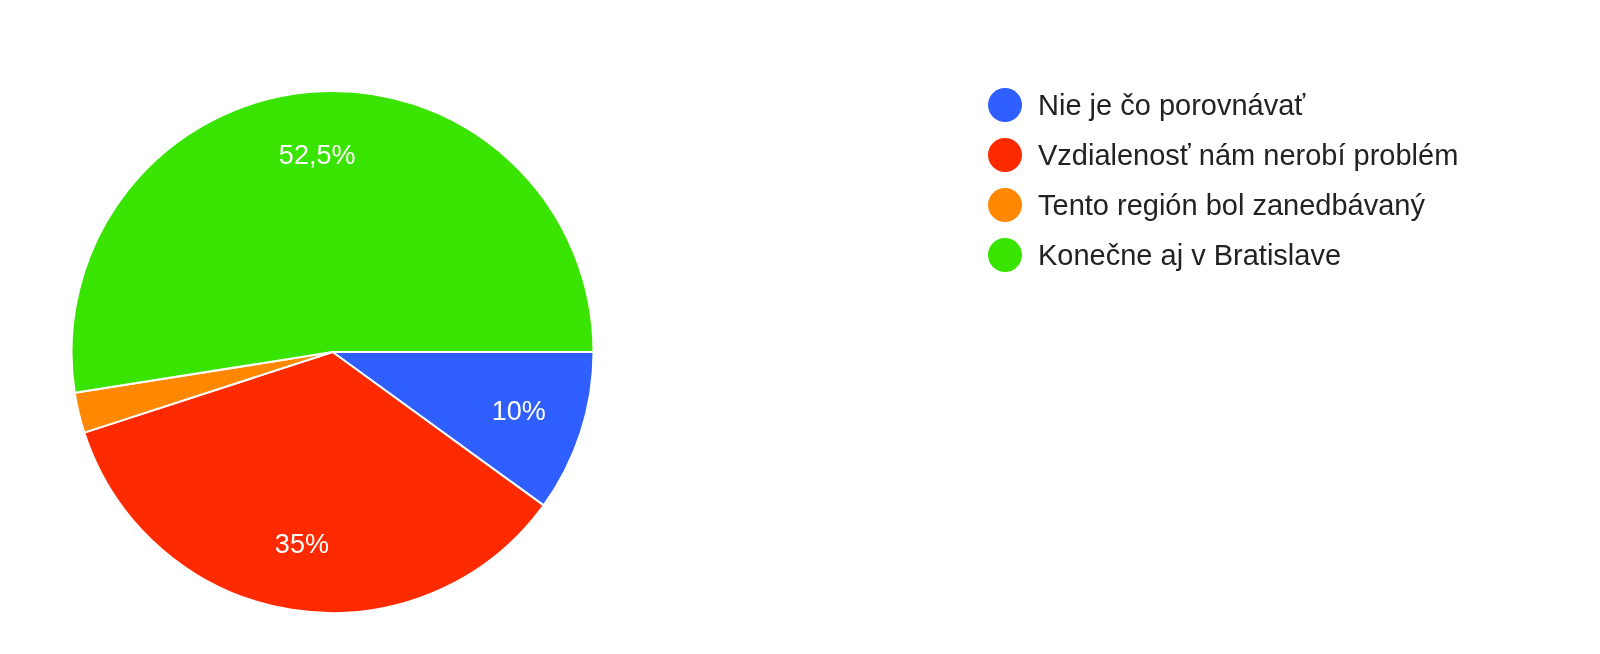 The height and width of the screenshot is (654, 1600). Describe the element at coordinates (1190, 255) in the screenshot. I see `legend-label: Konečne aj v Bratislave` at that location.